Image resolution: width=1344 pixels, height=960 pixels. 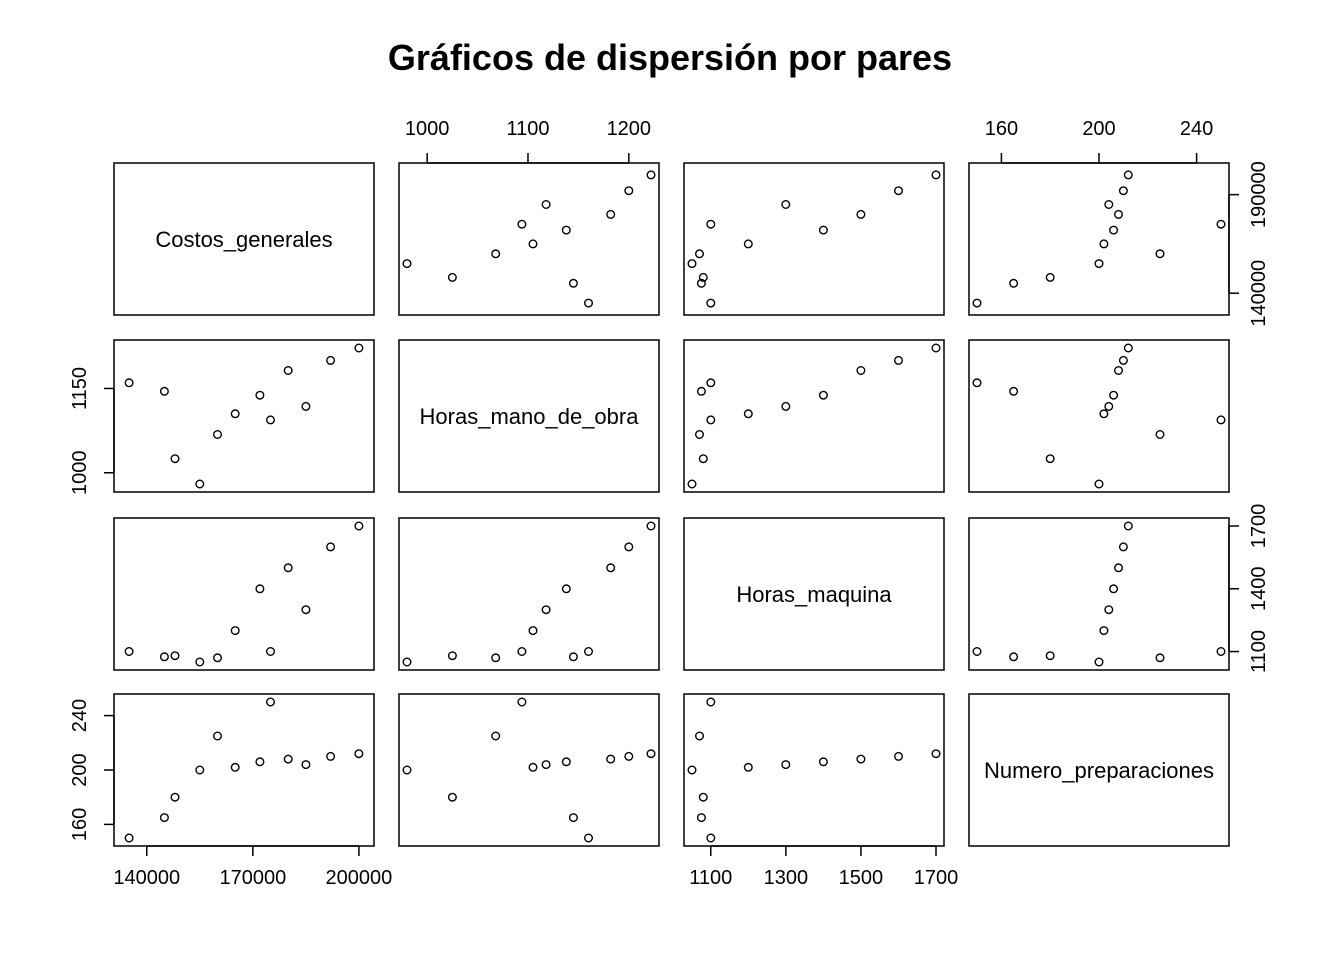 I want to click on variable-label-Costos_generales: Costos_generales, so click(x=243, y=239).